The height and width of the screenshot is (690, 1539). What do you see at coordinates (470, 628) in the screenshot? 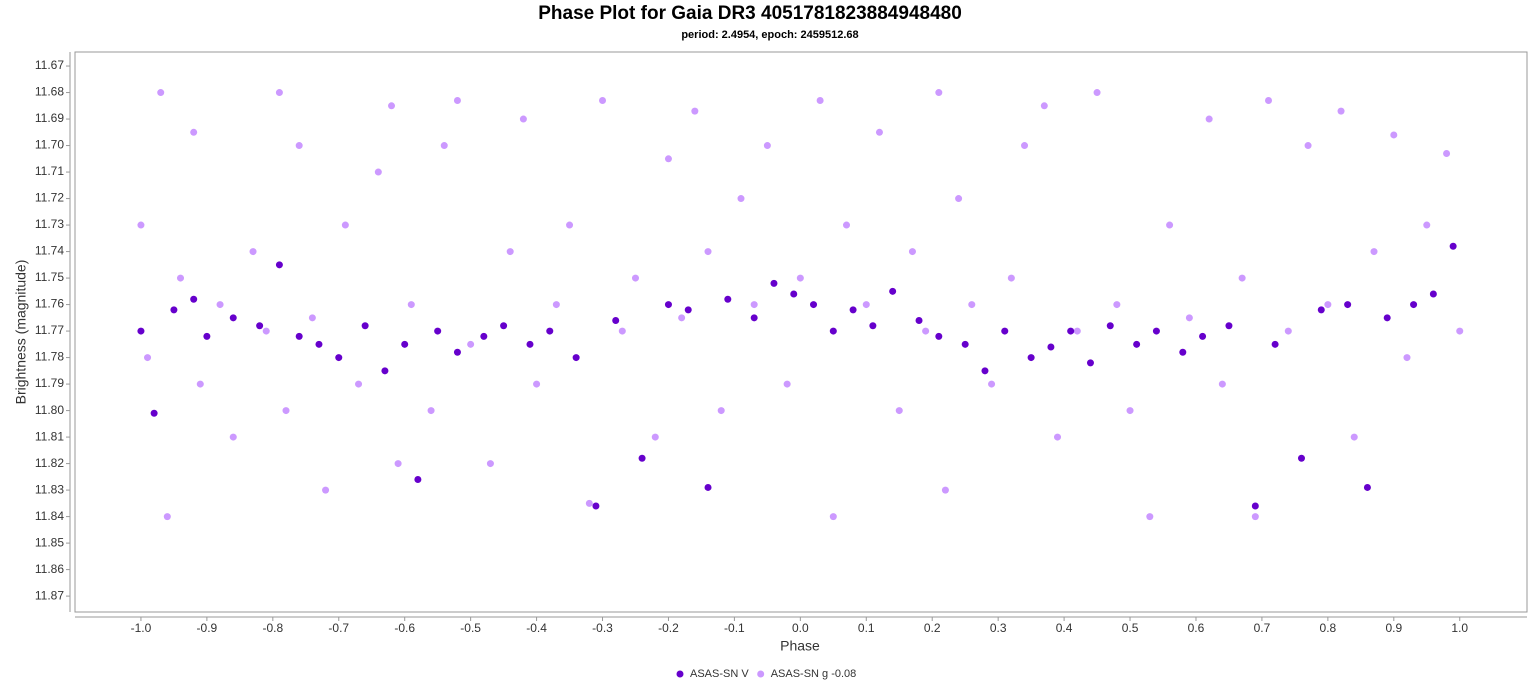
I see `x-tick-label: -0.5` at bounding box center [470, 628].